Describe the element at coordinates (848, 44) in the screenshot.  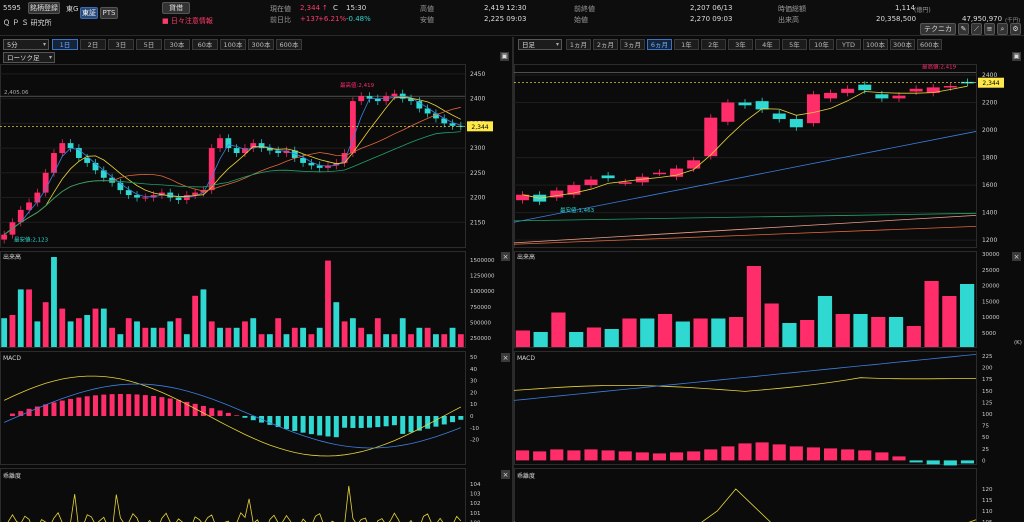
I see `right-range-10: YTD` at that location.